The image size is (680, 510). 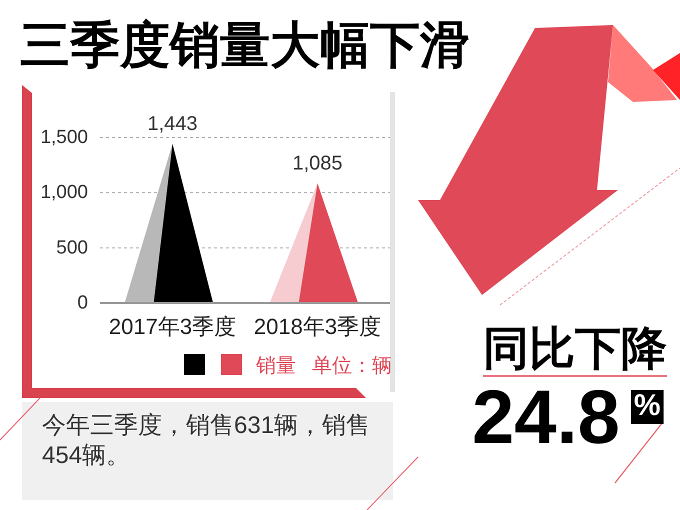 What do you see at coordinates (276, 366) in the screenshot?
I see `legend-label: 销量` at bounding box center [276, 366].